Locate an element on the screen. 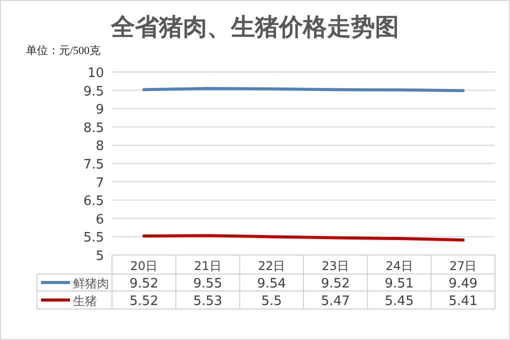  y-tick-label: 6.5 is located at coordinates (93, 202).